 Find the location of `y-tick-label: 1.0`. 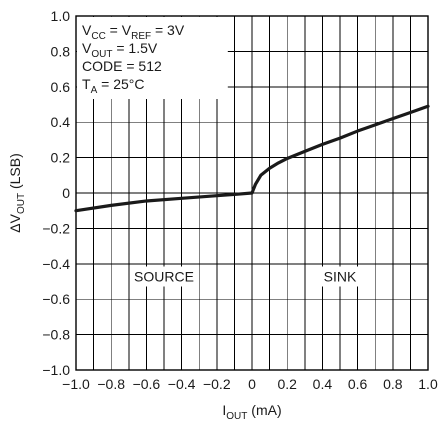

y-tick-label: 1.0 is located at coordinates (61, 16).